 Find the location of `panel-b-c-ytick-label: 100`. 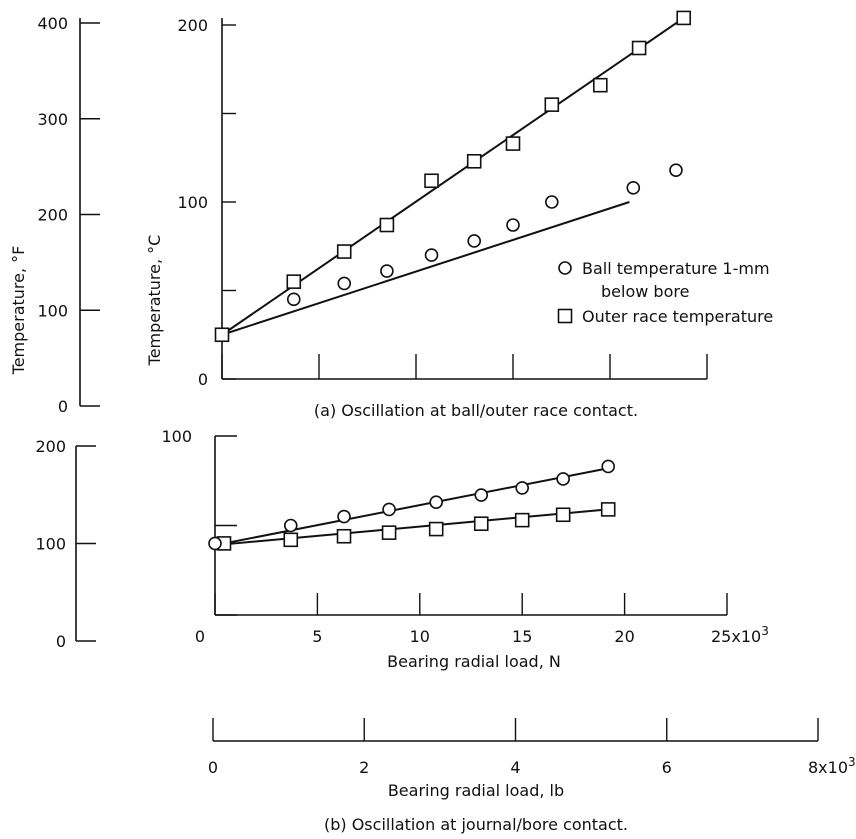

panel-b-c-ytick-label: 100 is located at coordinates (176, 436).